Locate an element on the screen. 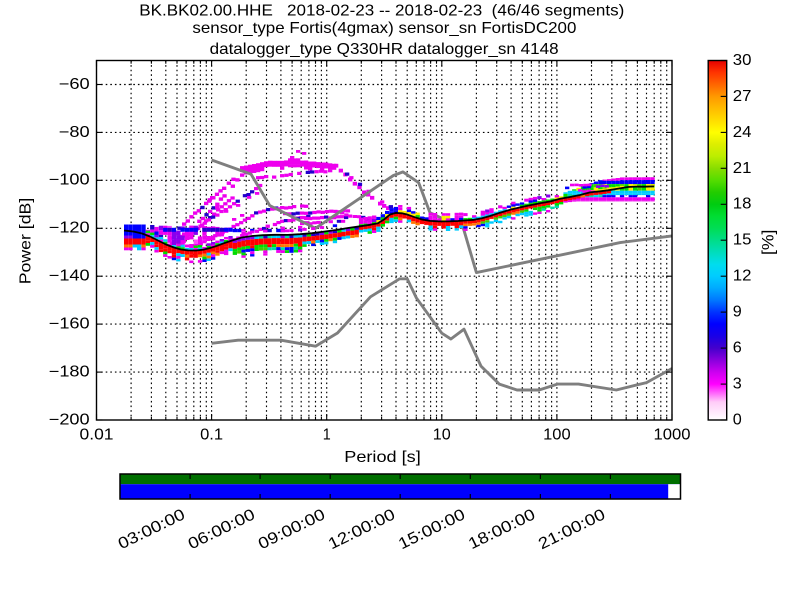  svg-text: 3 is located at coordinates (737, 383).